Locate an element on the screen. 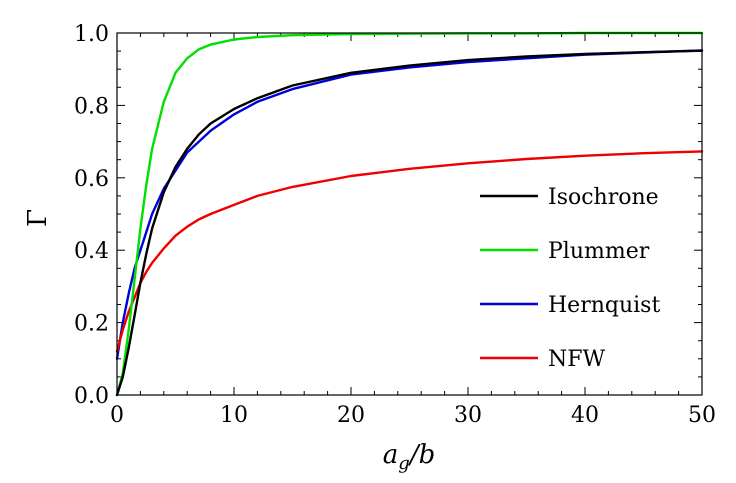 The image size is (736, 483). x-tick-label: 30 is located at coordinates (468, 415).